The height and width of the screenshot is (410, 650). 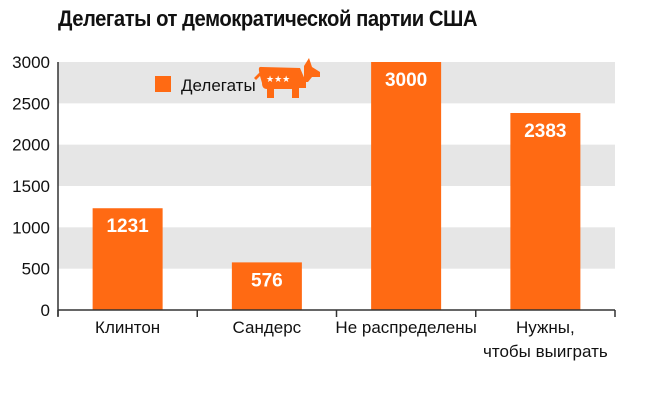 I want to click on y-tick-label: 1500, so click(x=31, y=186).